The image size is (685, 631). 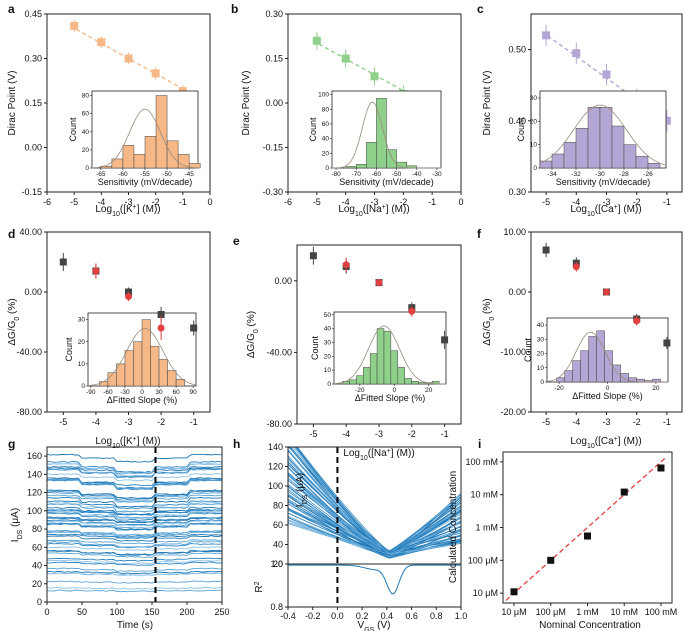 What do you see at coordinates (63, 422) in the screenshot?
I see `x-tick-label: -5` at bounding box center [63, 422].